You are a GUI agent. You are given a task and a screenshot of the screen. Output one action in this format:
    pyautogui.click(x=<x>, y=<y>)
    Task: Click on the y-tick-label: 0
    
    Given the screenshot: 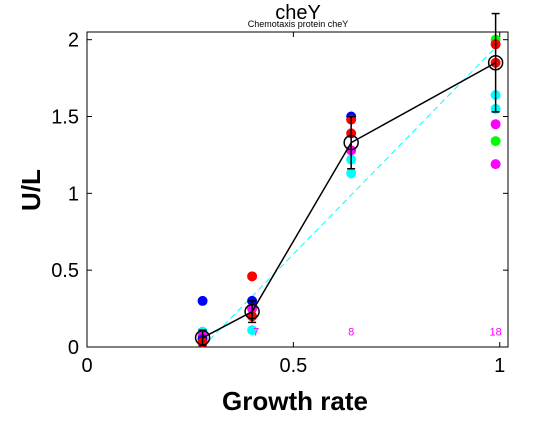 What is the action you would take?
    pyautogui.click(x=73, y=348)
    